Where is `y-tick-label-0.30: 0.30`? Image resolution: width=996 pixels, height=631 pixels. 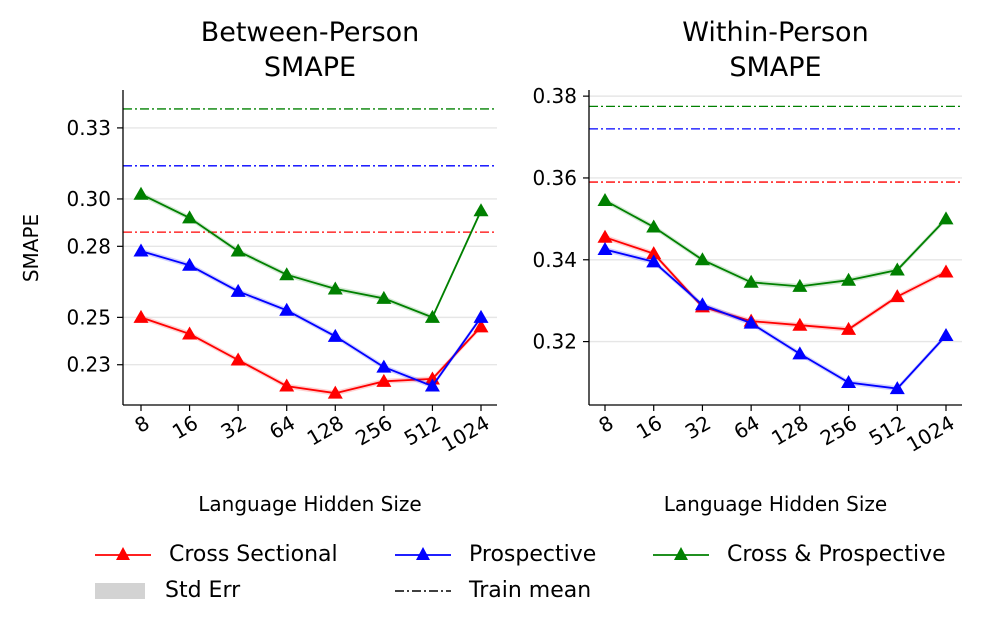 y-tick-label-0.30: 0.30 is located at coordinates (88, 199).